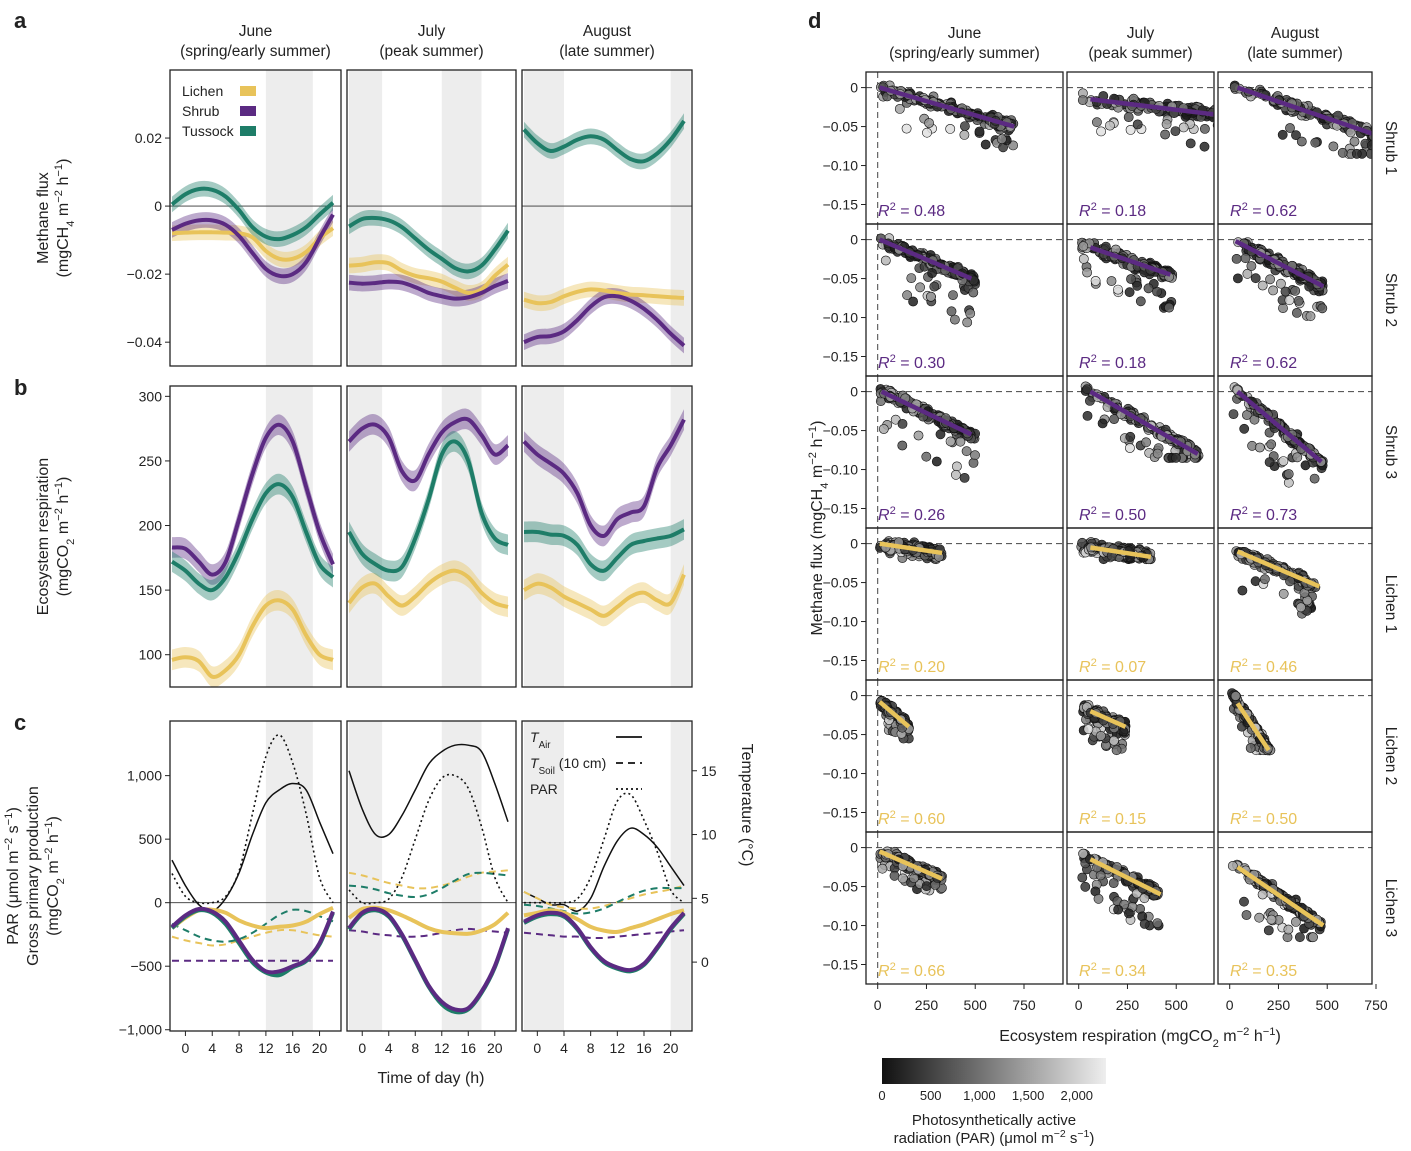 This screenshot has width=1411, height=1151. What do you see at coordinates (65, 218) in the screenshot?
I see `y-axis-title-a: (mgCH4 m−2 h−1)` at bounding box center [65, 218].